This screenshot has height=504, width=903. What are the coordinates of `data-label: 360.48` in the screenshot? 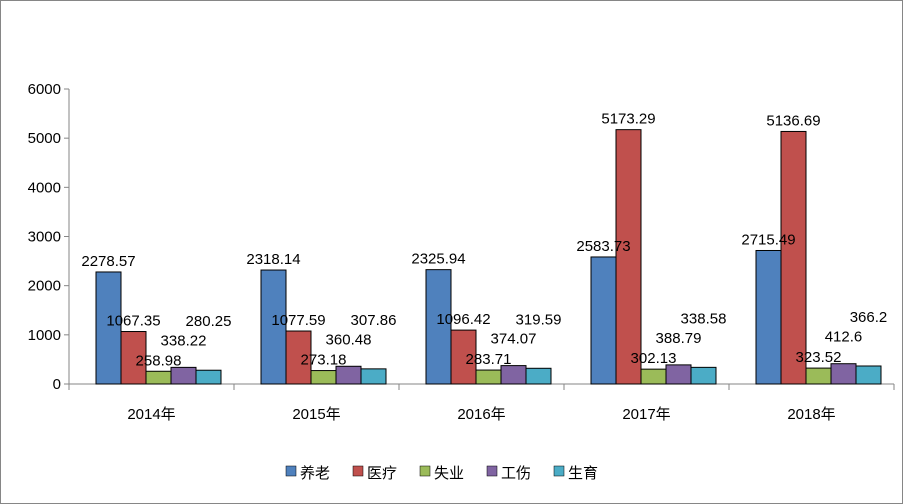 It's located at (349, 339).